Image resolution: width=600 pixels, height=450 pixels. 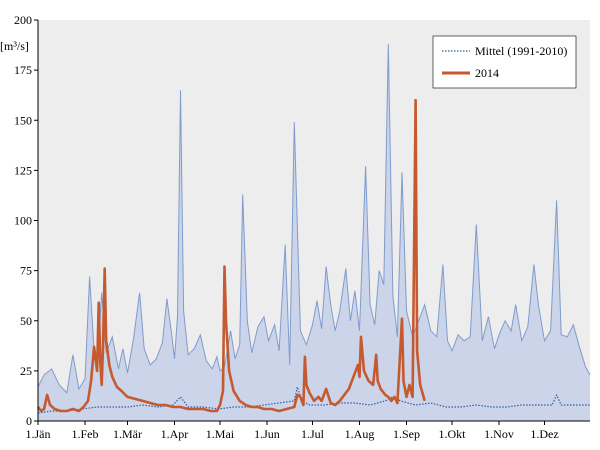 What do you see at coordinates (487, 73) in the screenshot?
I see `legend-label-2014: 2014` at bounding box center [487, 73].